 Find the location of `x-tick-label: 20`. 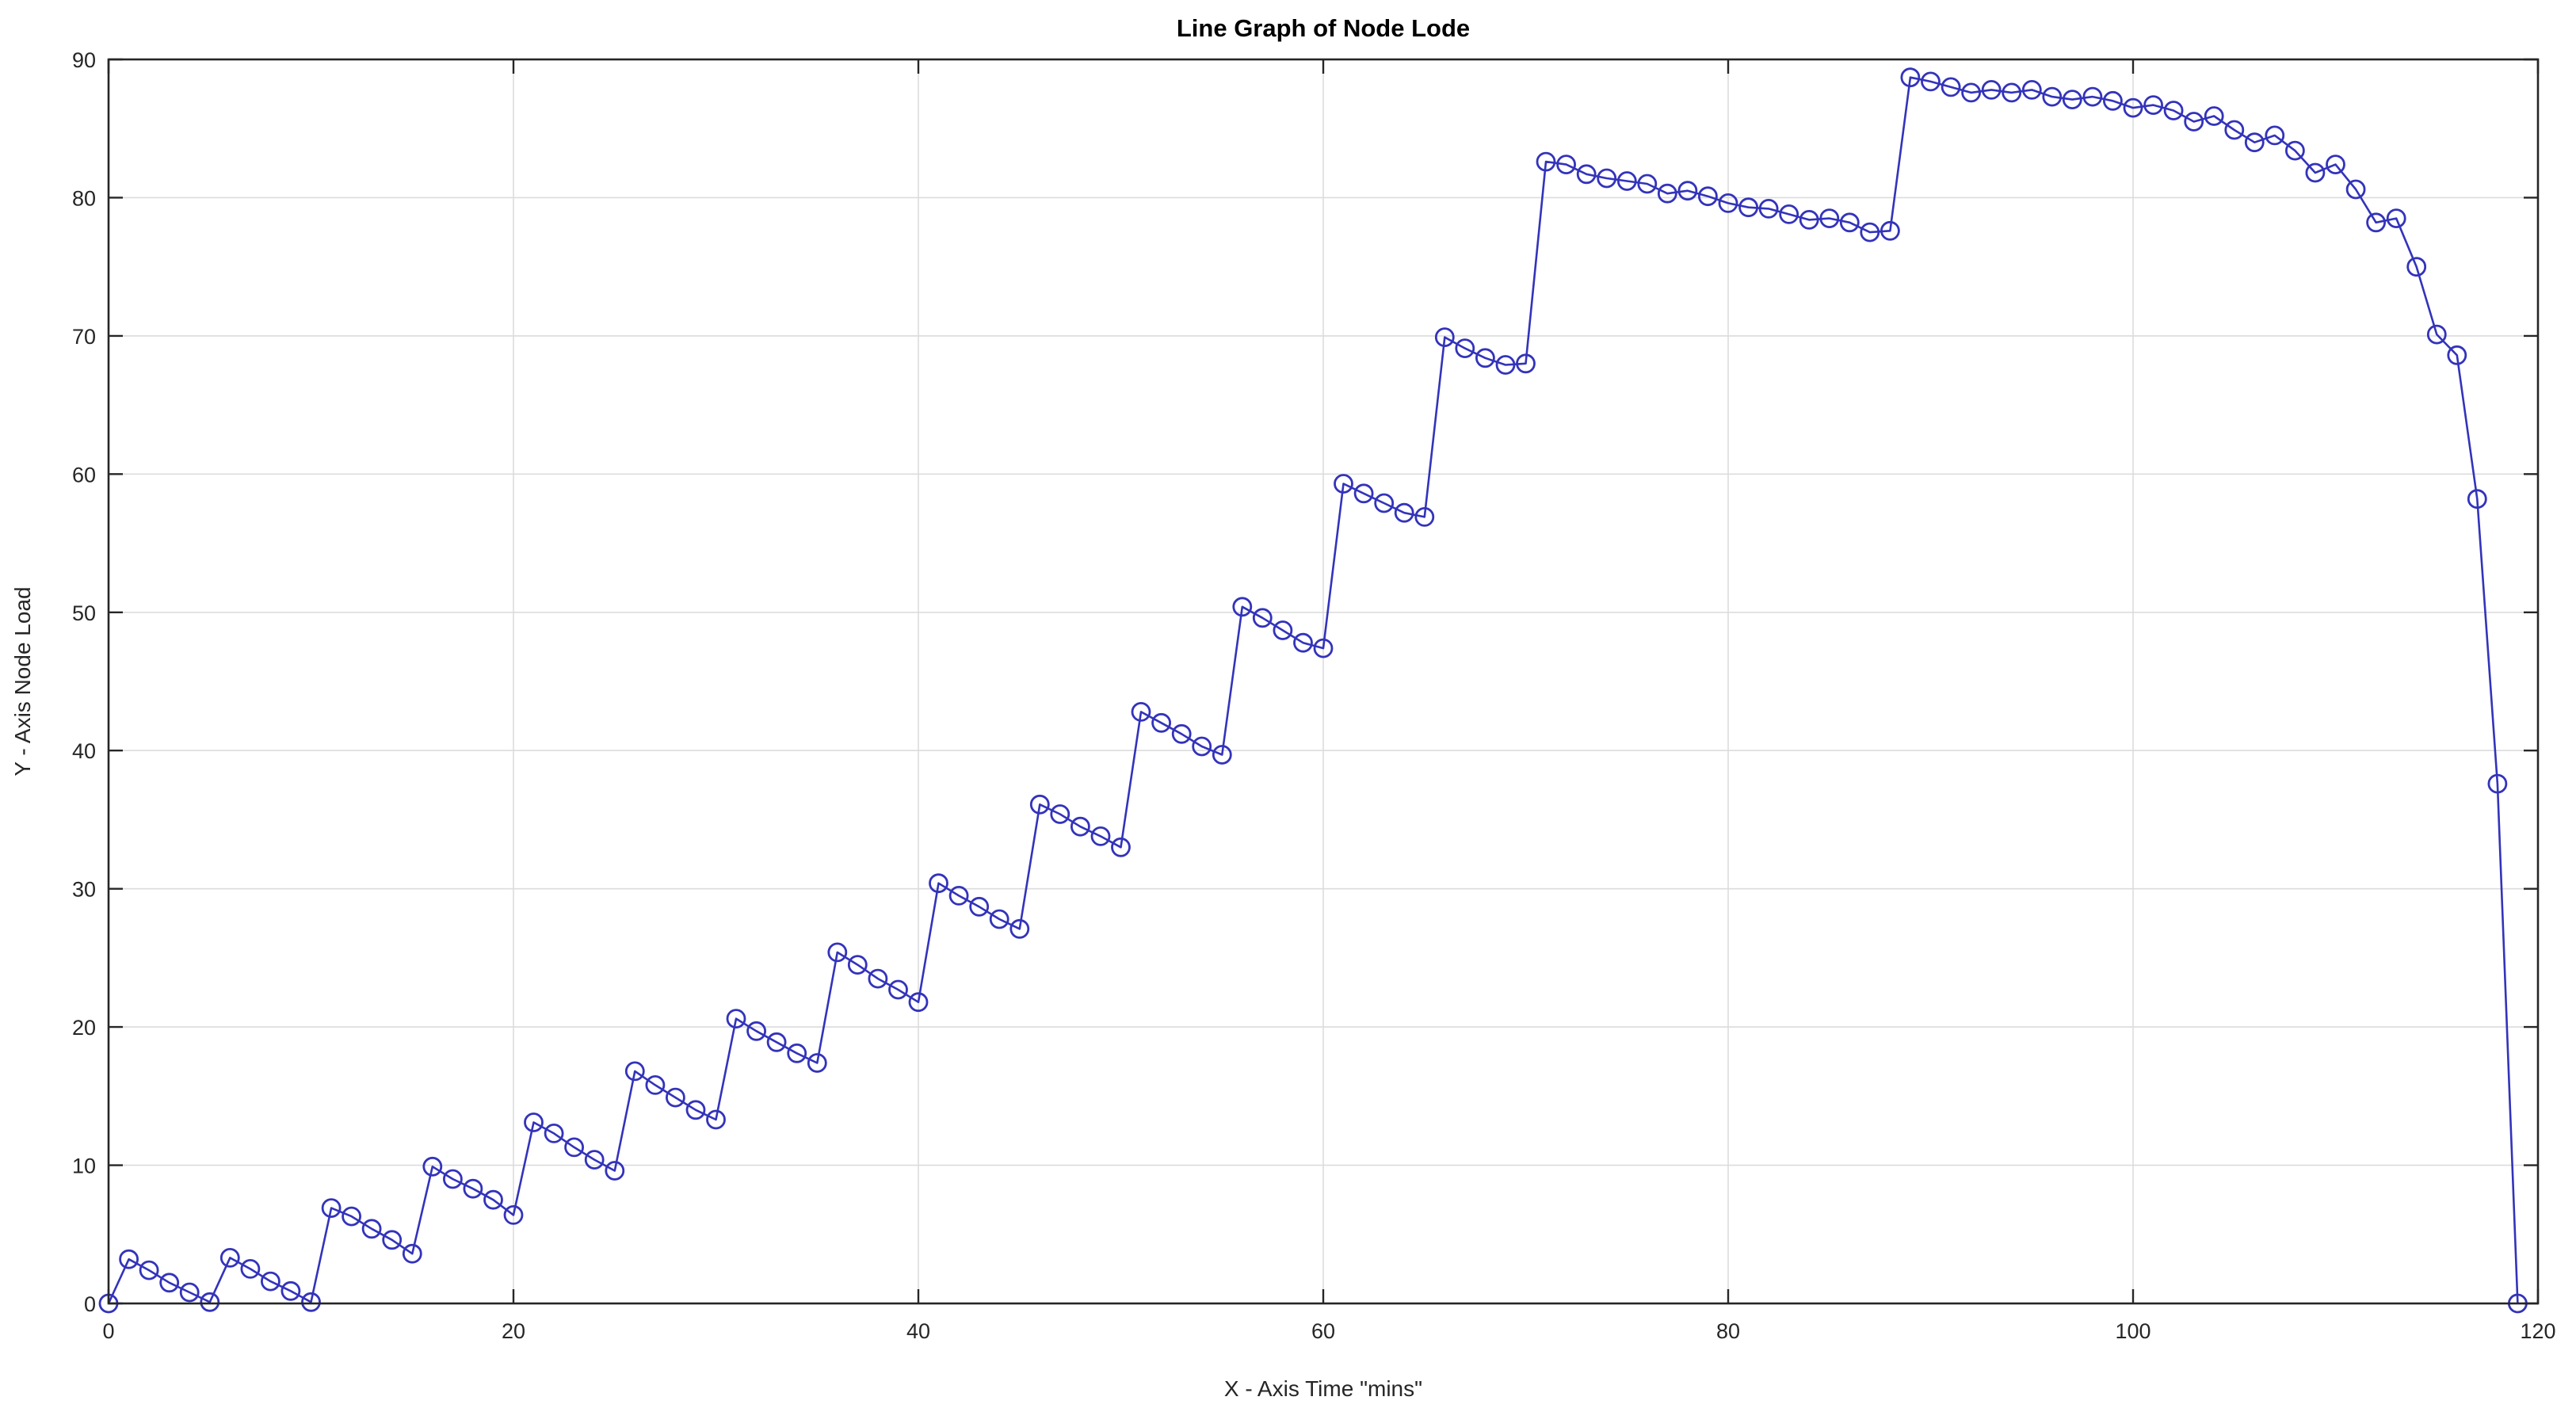

x-tick-label: 20 is located at coordinates (513, 1331).